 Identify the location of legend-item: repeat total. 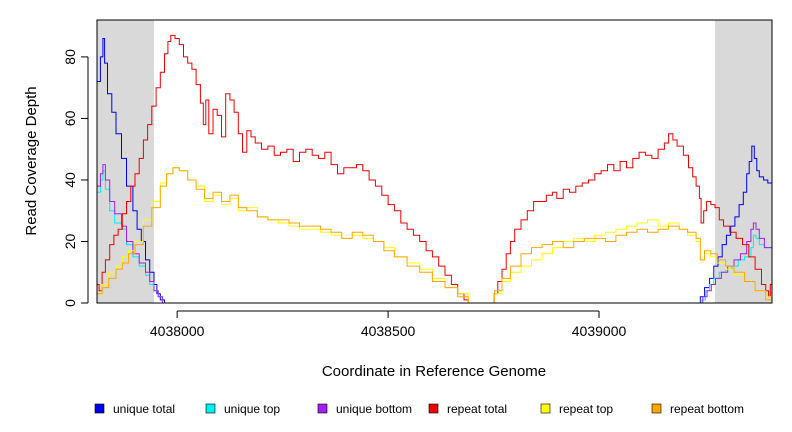
(467, 409).